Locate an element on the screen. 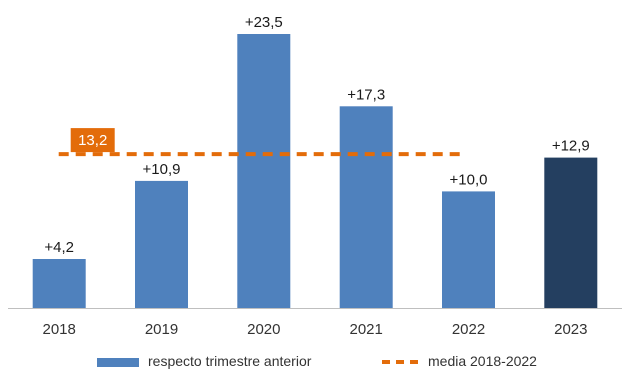 This screenshot has height=374, width=627. value-label-2020: +23,5 is located at coordinates (264, 22).